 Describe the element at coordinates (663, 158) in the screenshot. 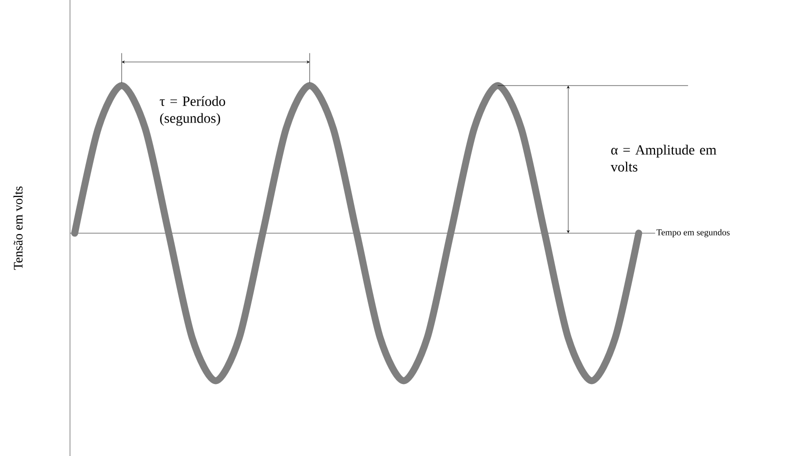

I see `annotation: α = Amplitude em volts` at that location.